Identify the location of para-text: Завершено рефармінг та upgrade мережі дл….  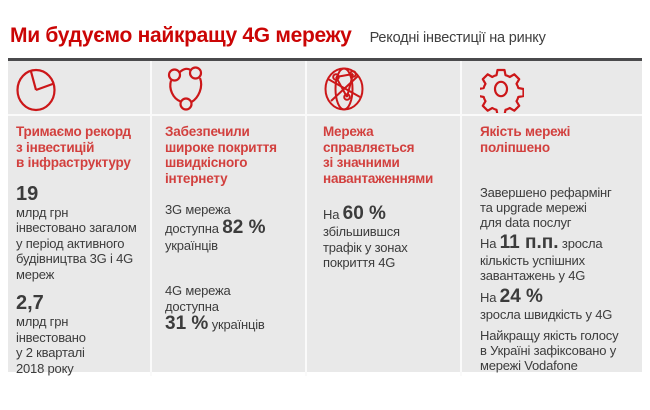
(546, 207).